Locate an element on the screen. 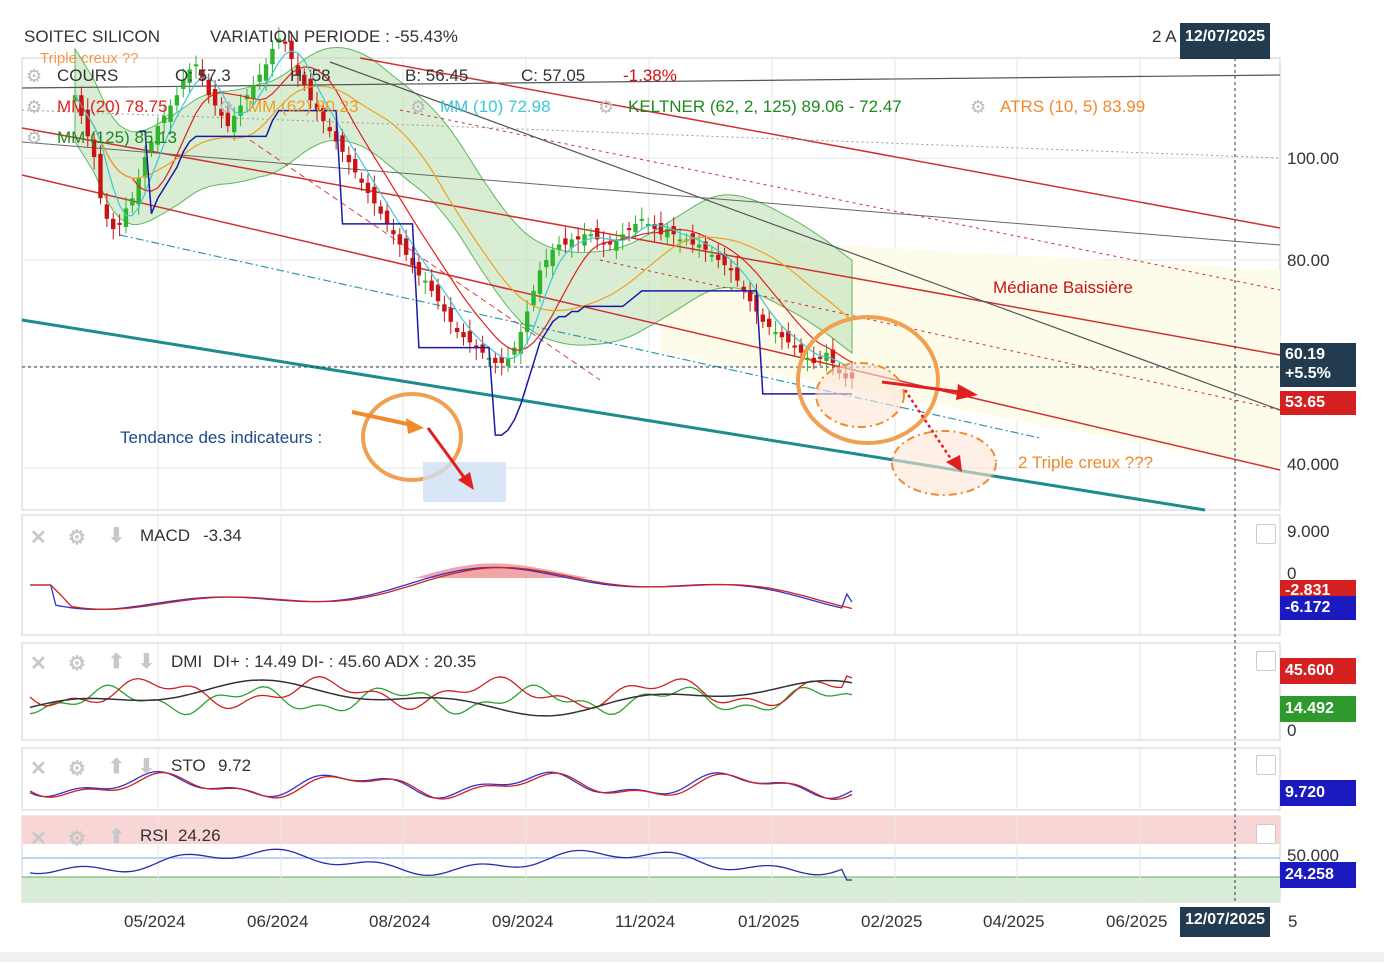 The height and width of the screenshot is (967, 1384). sto-panel is located at coordinates (651, 779).